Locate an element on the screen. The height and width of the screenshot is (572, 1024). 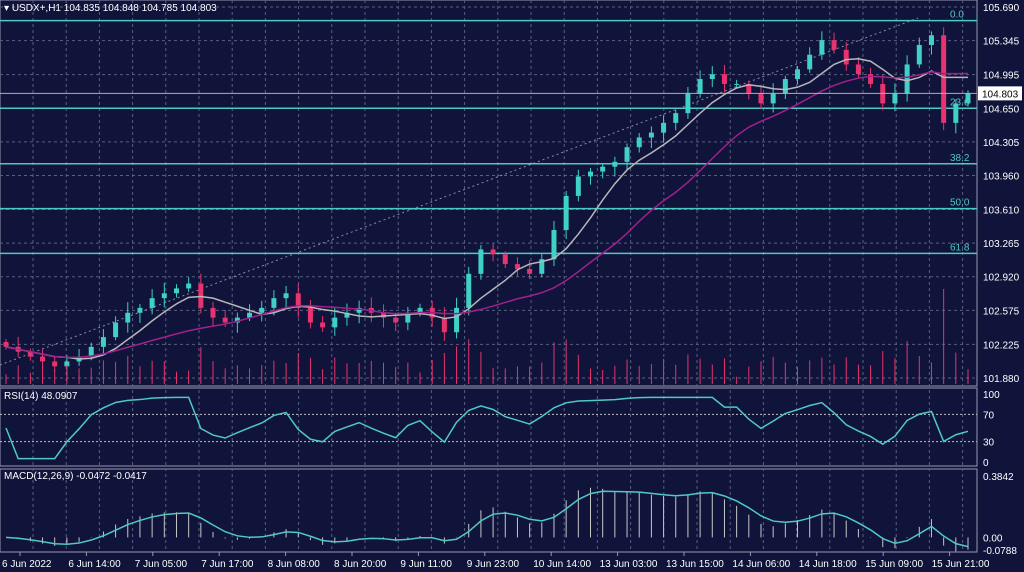
time-tick-label: 13 Jun 15:00 is located at coordinates (695, 564).